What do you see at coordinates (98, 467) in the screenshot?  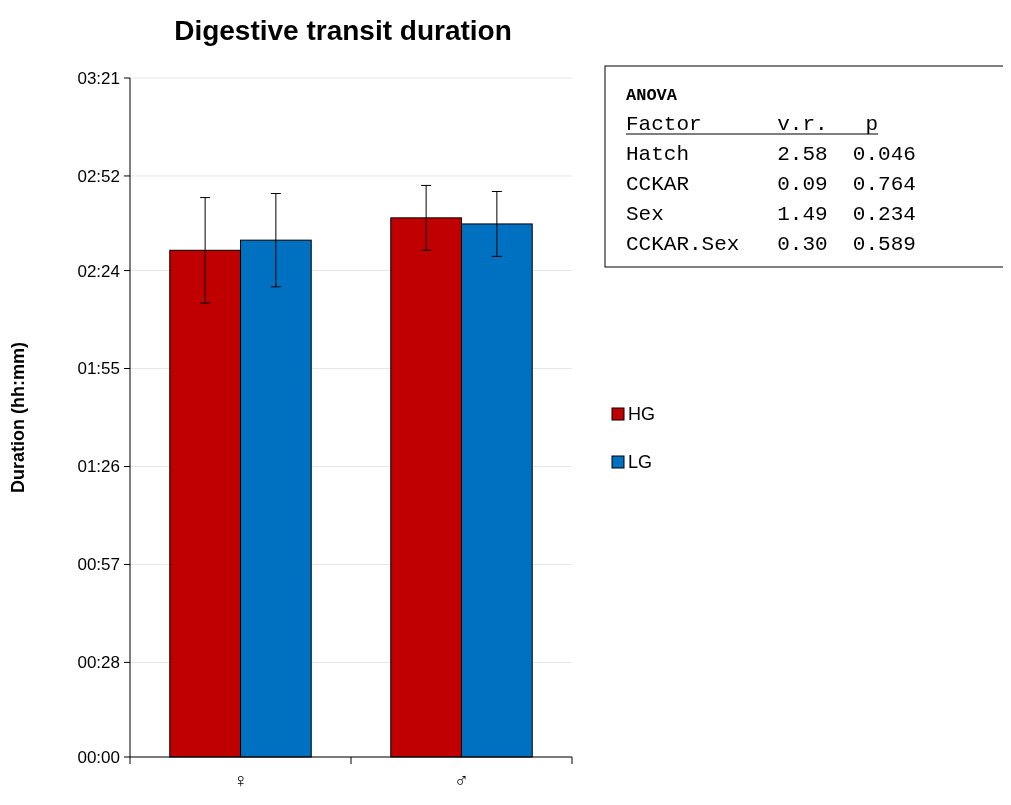 I see `y-tick-label: 01:26` at bounding box center [98, 467].